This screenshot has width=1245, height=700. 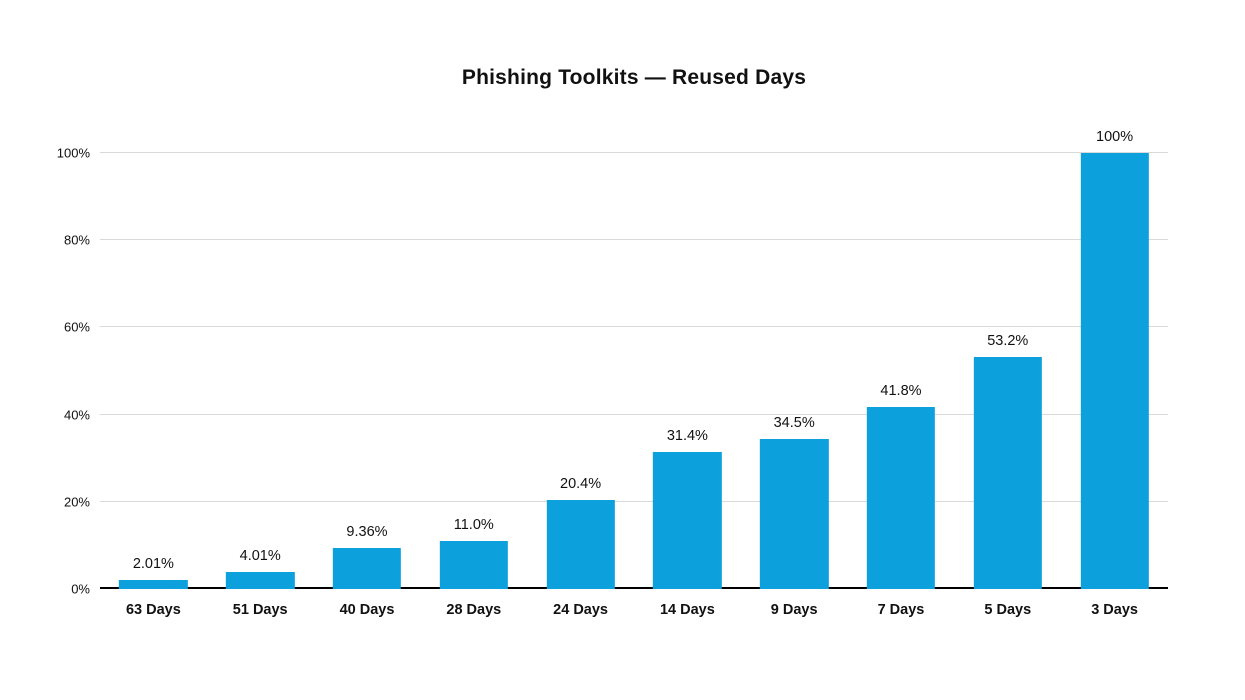 I want to click on bar-slot: 34.5% 9 Days, so click(x=794, y=385).